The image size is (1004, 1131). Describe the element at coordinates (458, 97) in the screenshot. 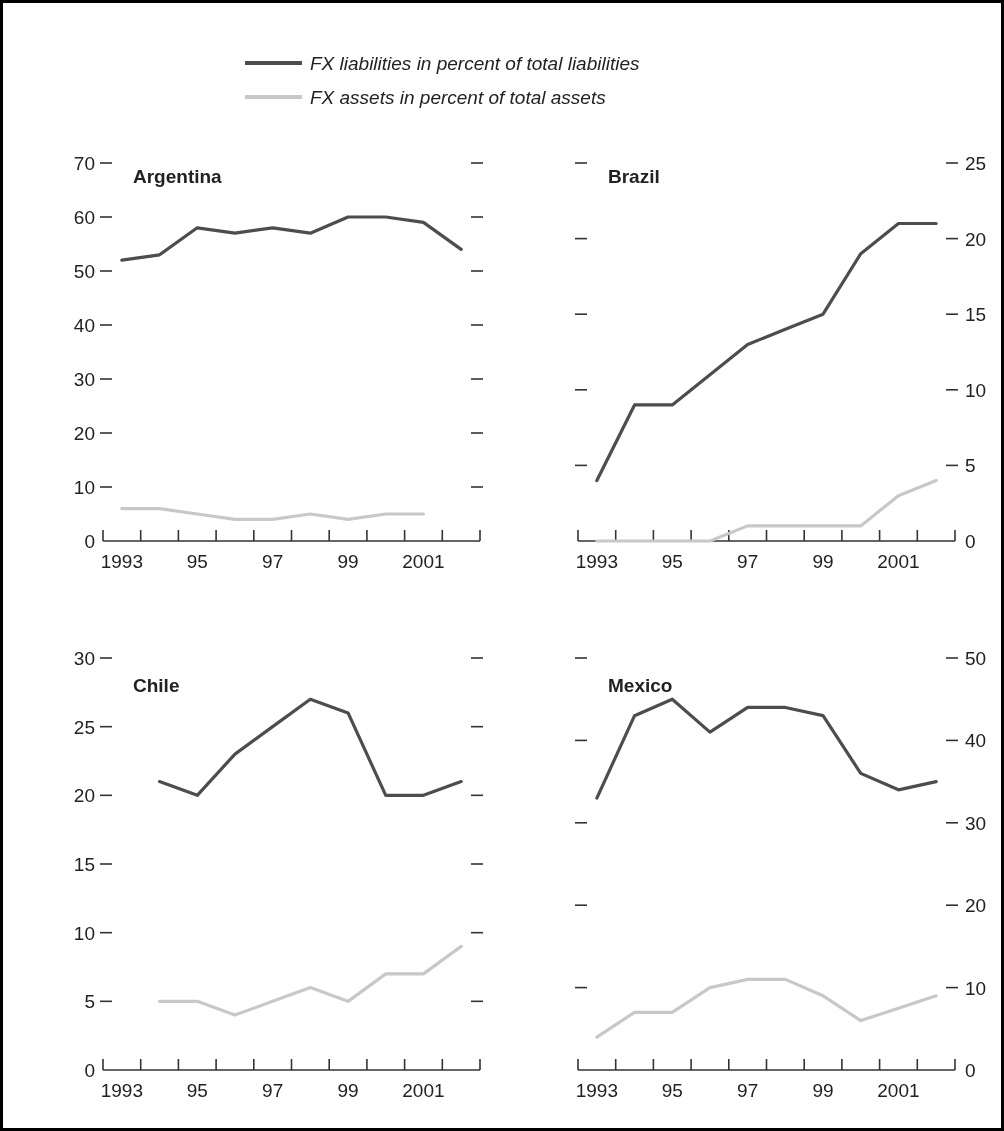

I see `legend-label: FX assets in percent of total assets` at that location.